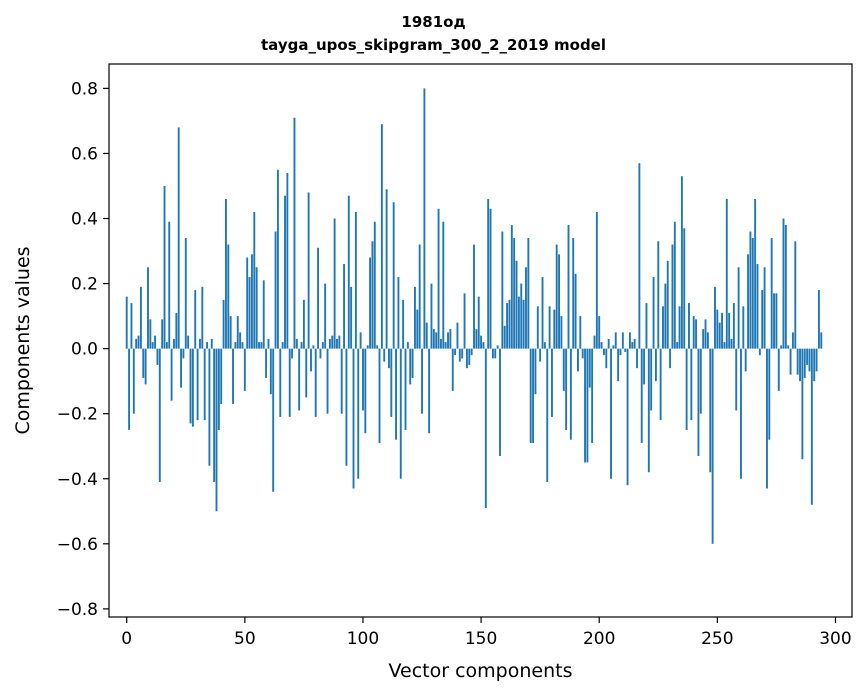 The height and width of the screenshot is (696, 867). What do you see at coordinates (835, 639) in the screenshot?
I see `x-tick-label: 300` at bounding box center [835, 639].